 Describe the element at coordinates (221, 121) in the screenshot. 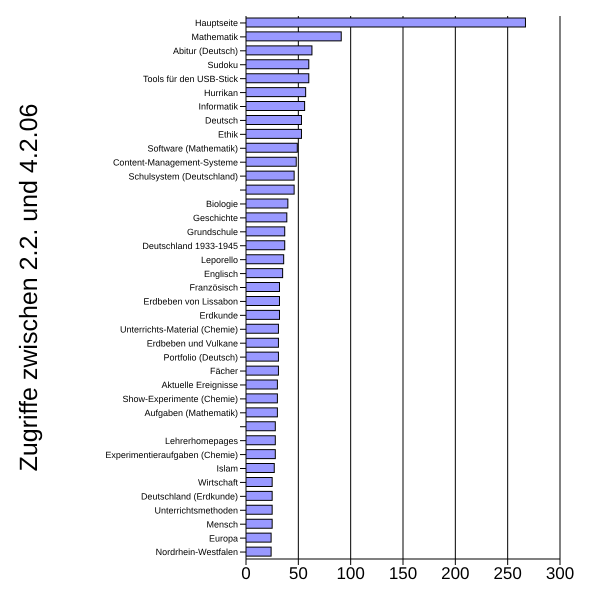

I see `y-tick-label: Deutsch` at that location.